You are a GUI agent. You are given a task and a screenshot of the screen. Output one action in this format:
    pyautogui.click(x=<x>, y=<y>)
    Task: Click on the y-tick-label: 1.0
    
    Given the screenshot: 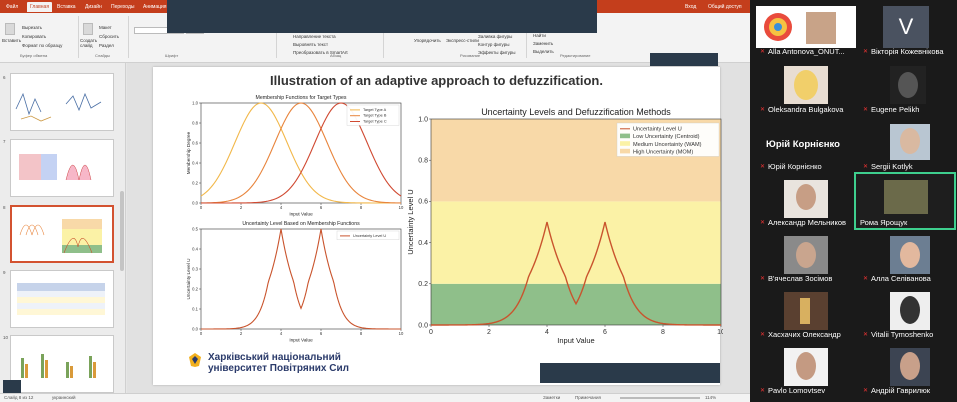 What is the action you would take?
    pyautogui.click(x=195, y=102)
    